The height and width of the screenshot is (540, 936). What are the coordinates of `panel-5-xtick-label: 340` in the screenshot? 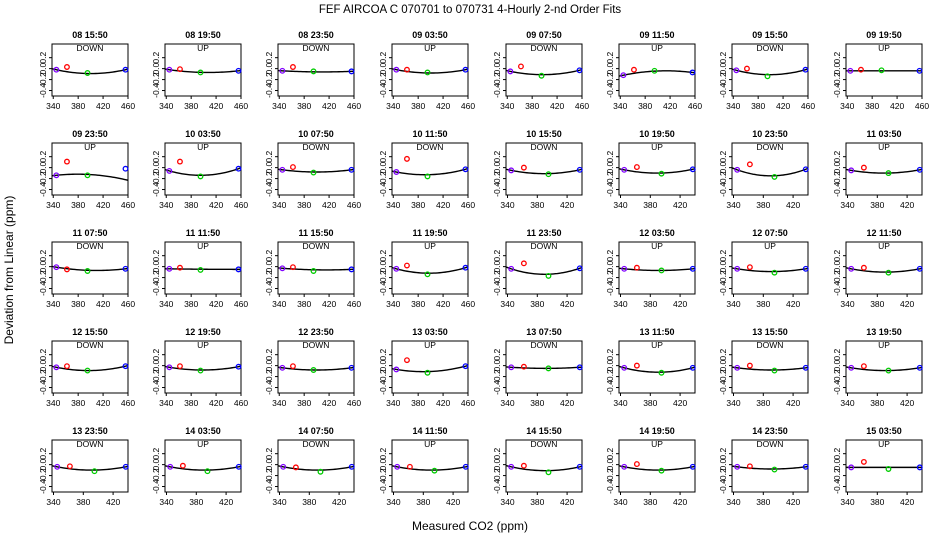 It's located at (507, 106).